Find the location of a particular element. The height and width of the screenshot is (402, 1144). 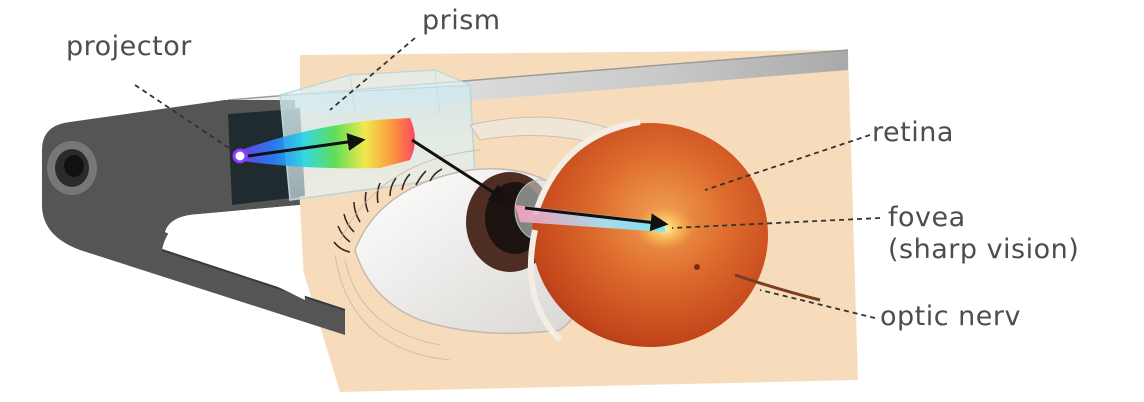

projected-light-beam is located at coordinates (325, 143).